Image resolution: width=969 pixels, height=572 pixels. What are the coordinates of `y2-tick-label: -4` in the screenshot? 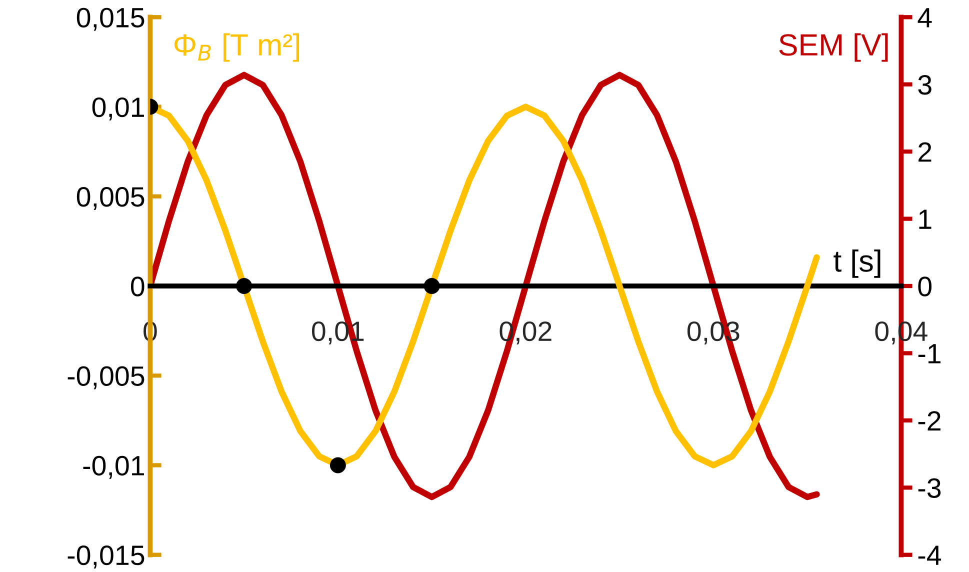 It's located at (930, 555).